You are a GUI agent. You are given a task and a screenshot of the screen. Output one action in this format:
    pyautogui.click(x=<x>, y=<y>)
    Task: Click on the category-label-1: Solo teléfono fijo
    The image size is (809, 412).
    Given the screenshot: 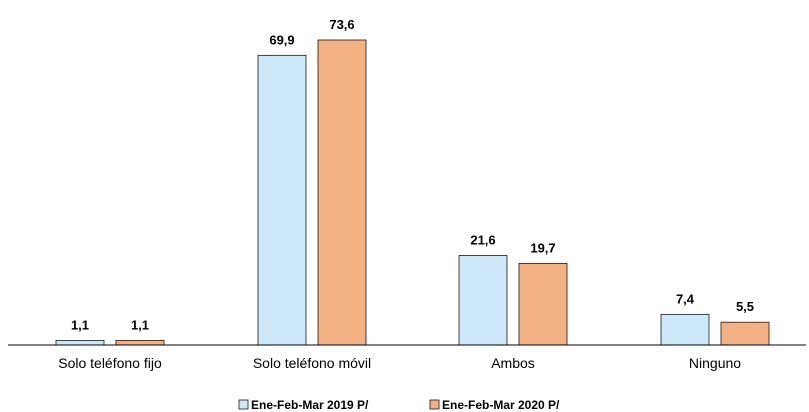 What is the action you would take?
    pyautogui.click(x=110, y=363)
    